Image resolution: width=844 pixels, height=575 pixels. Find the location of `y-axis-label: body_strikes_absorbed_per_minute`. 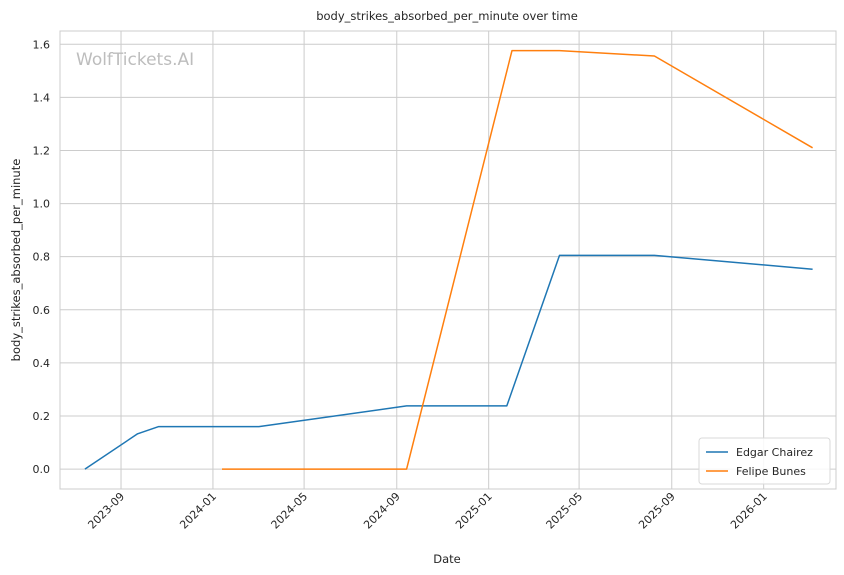

y-axis-label: body_strikes_absorbed_per_minute is located at coordinates (16, 260).